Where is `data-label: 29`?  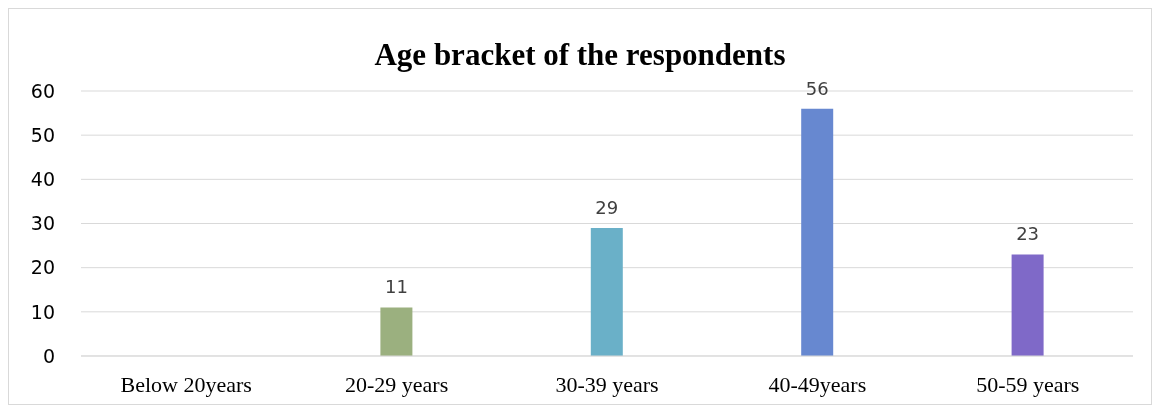 data-label: 29 is located at coordinates (607, 207).